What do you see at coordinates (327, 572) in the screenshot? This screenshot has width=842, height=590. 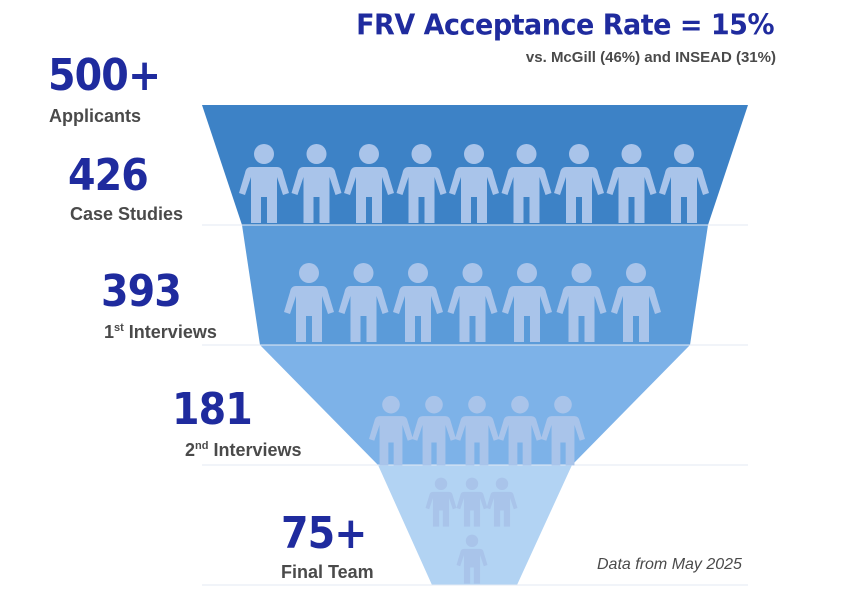 I see `stage-final-team-label: Final Team` at bounding box center [327, 572].